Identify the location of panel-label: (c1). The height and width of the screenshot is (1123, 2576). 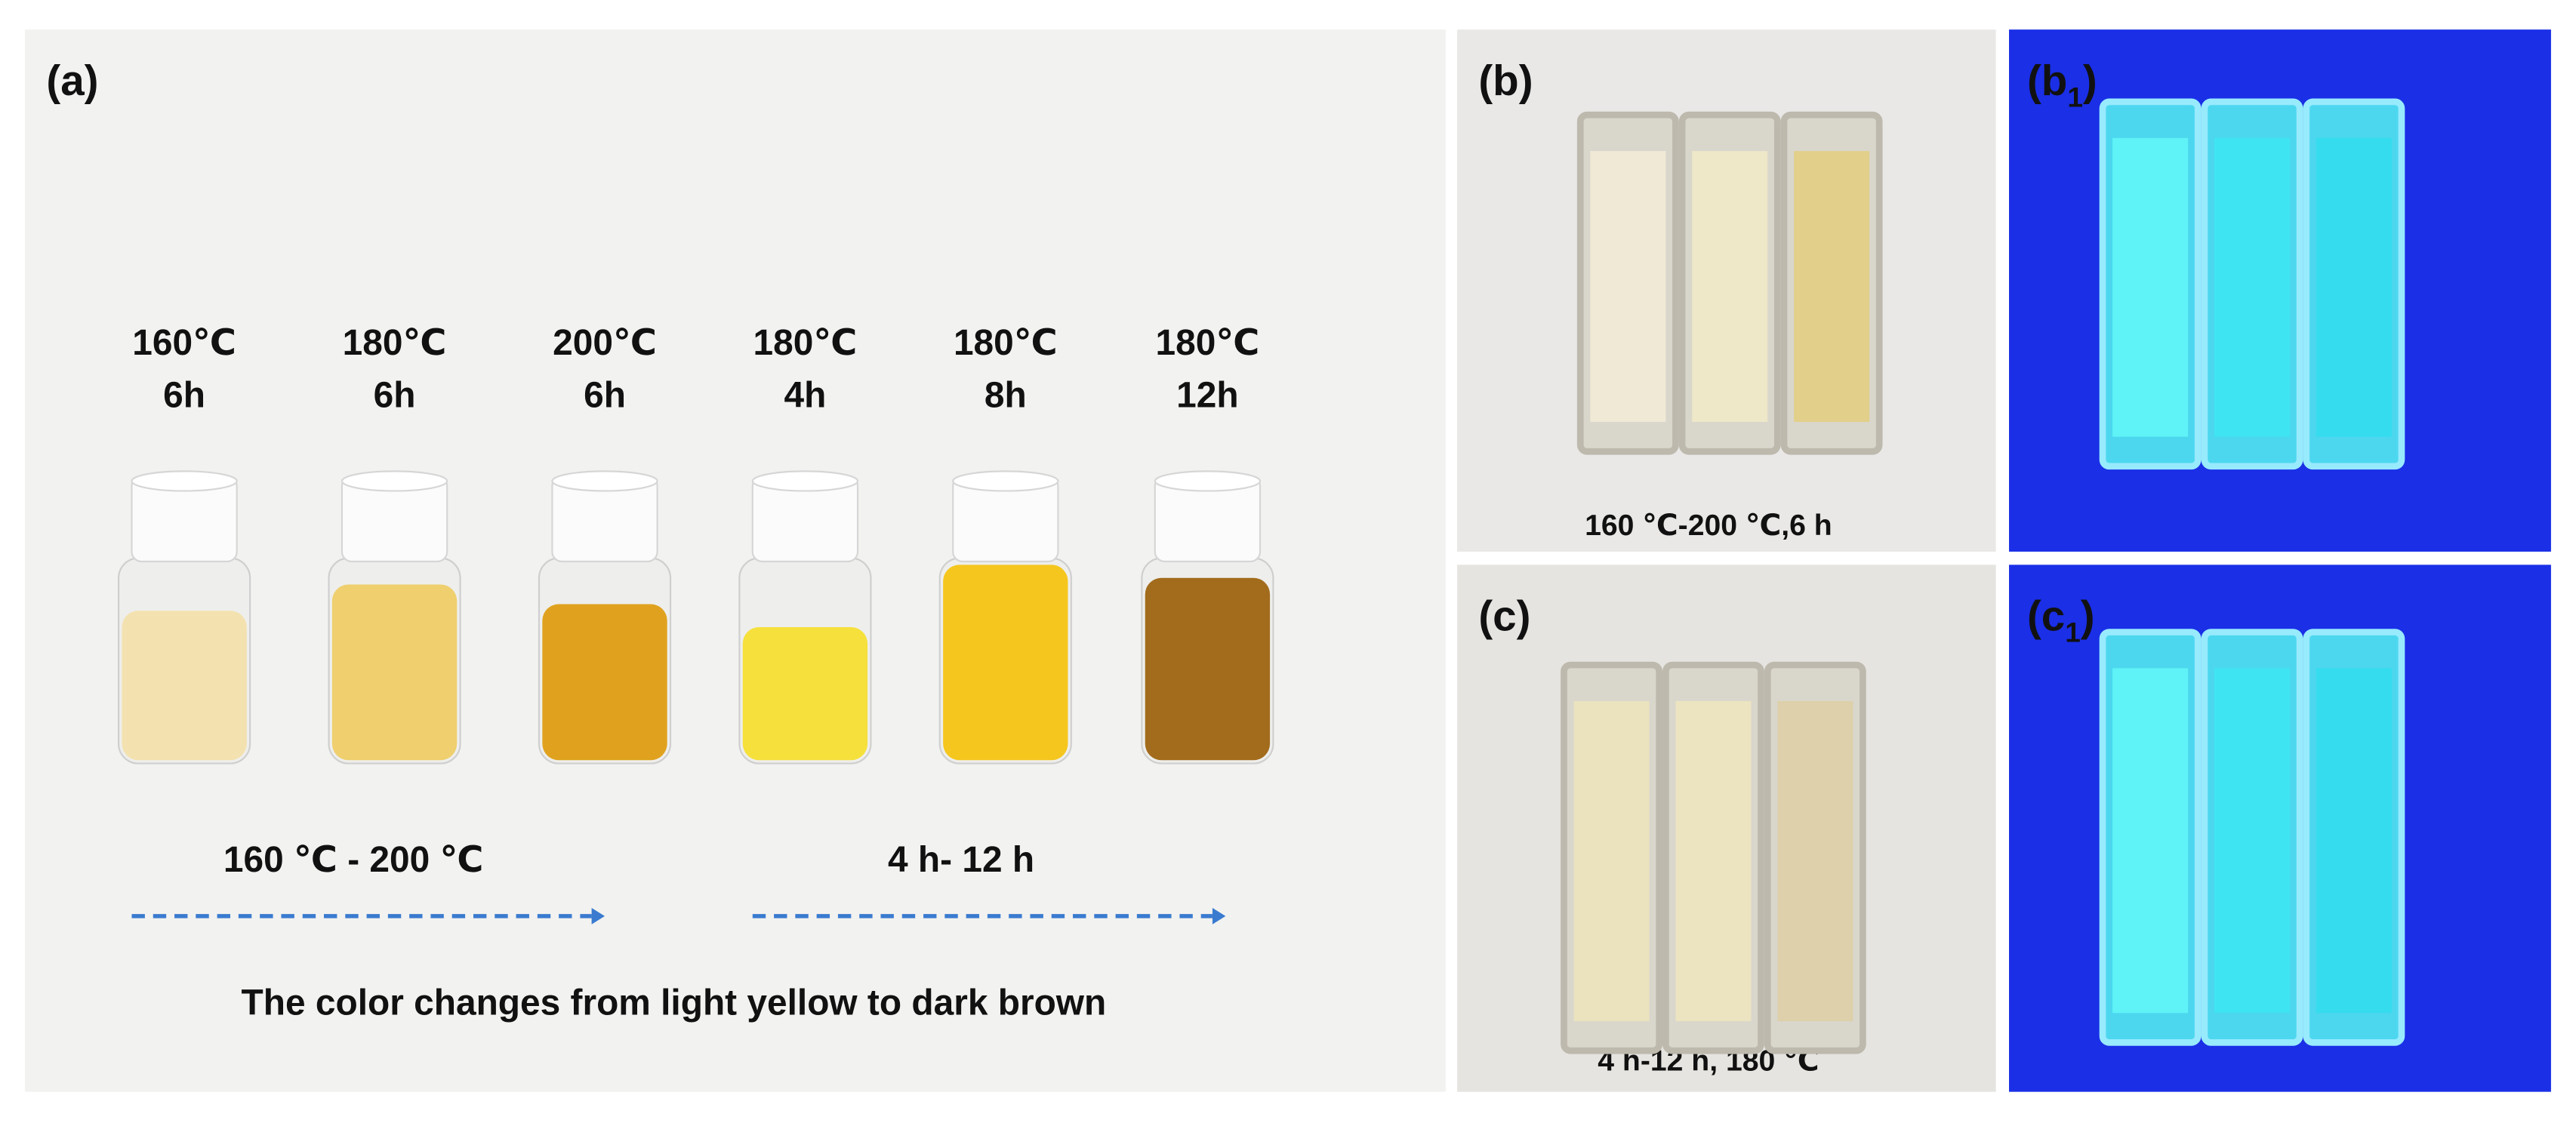
(2061, 620).